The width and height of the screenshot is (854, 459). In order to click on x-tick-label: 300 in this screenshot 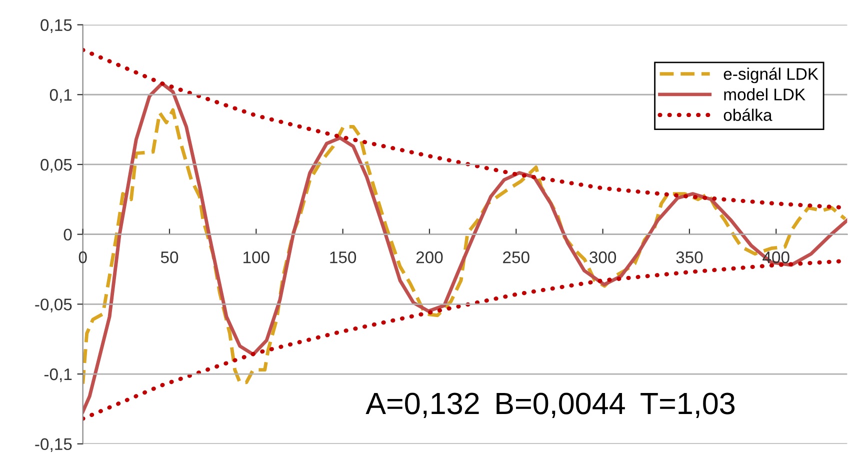, I will do `click(603, 257)`.